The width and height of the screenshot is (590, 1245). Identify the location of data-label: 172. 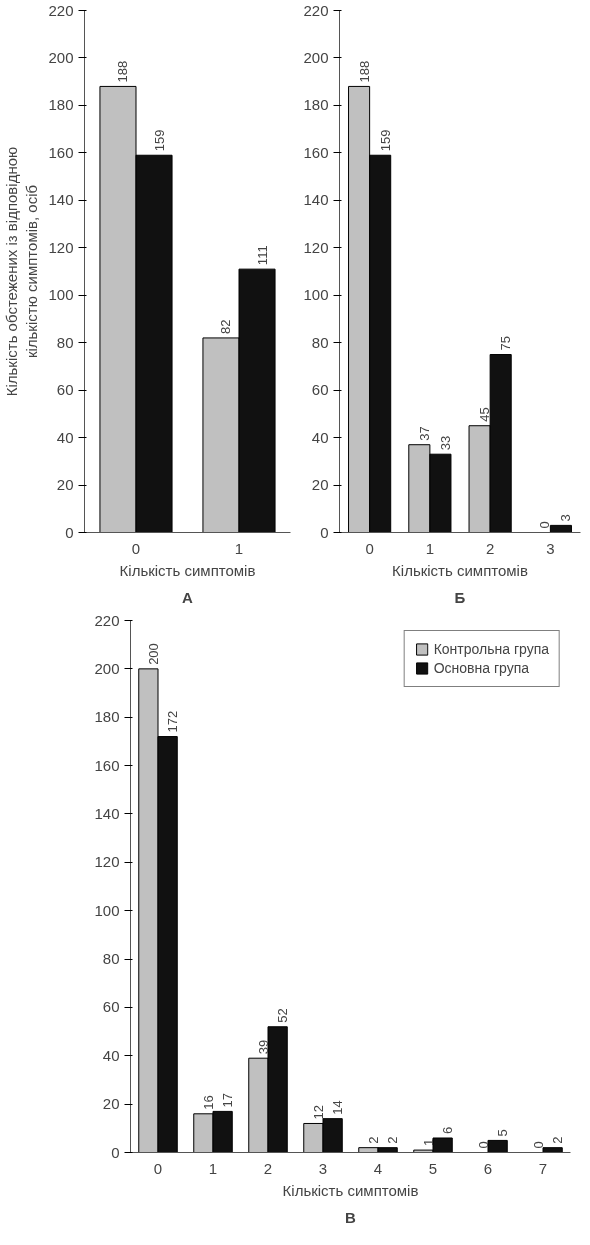
(173, 721).